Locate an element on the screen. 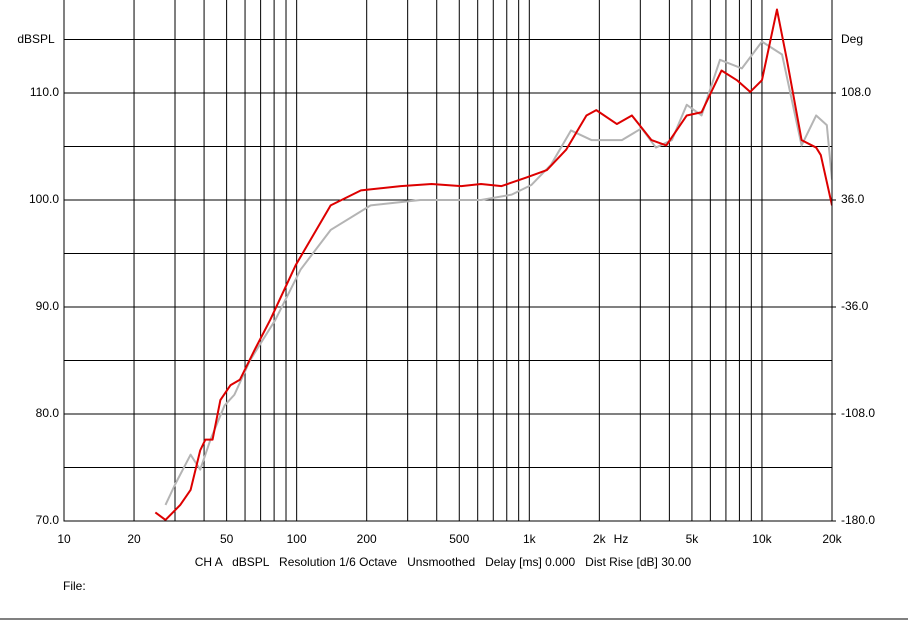  x-tick-label: 50 is located at coordinates (227, 539).